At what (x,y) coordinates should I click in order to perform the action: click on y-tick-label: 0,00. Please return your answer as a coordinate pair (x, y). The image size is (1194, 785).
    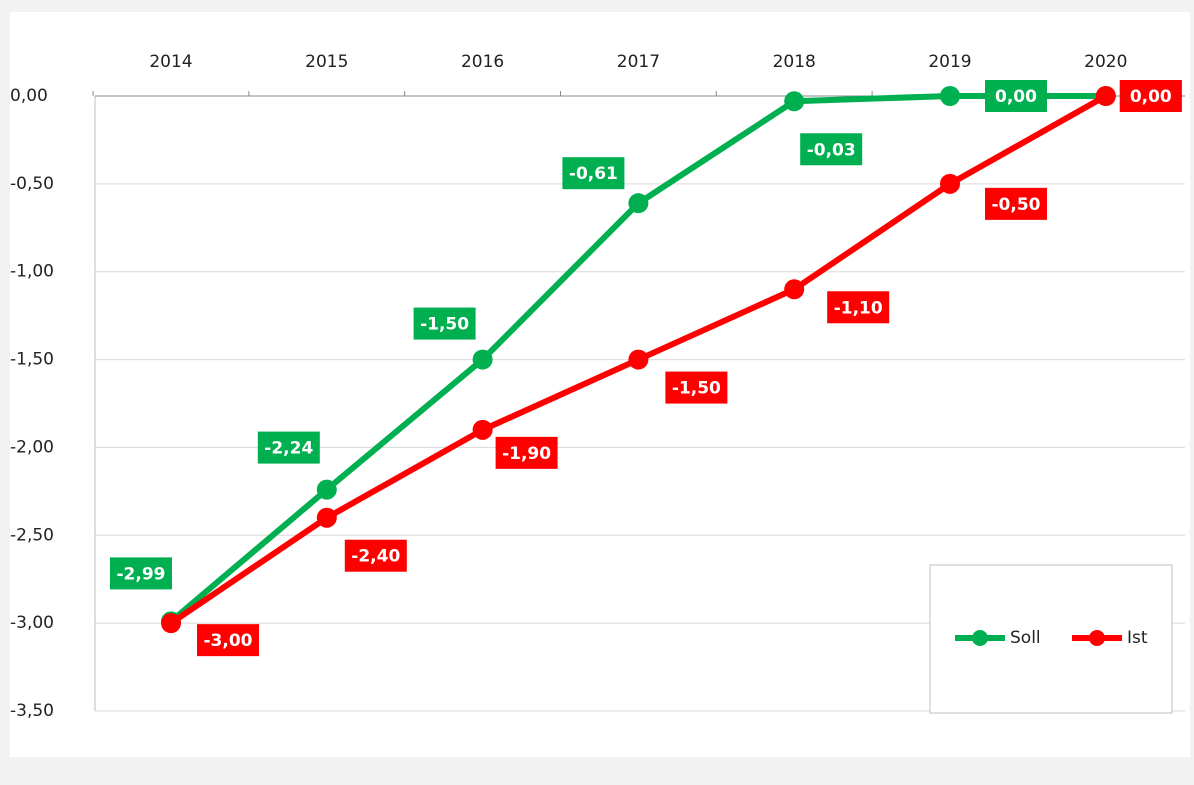
    Looking at the image, I should click on (29, 96).